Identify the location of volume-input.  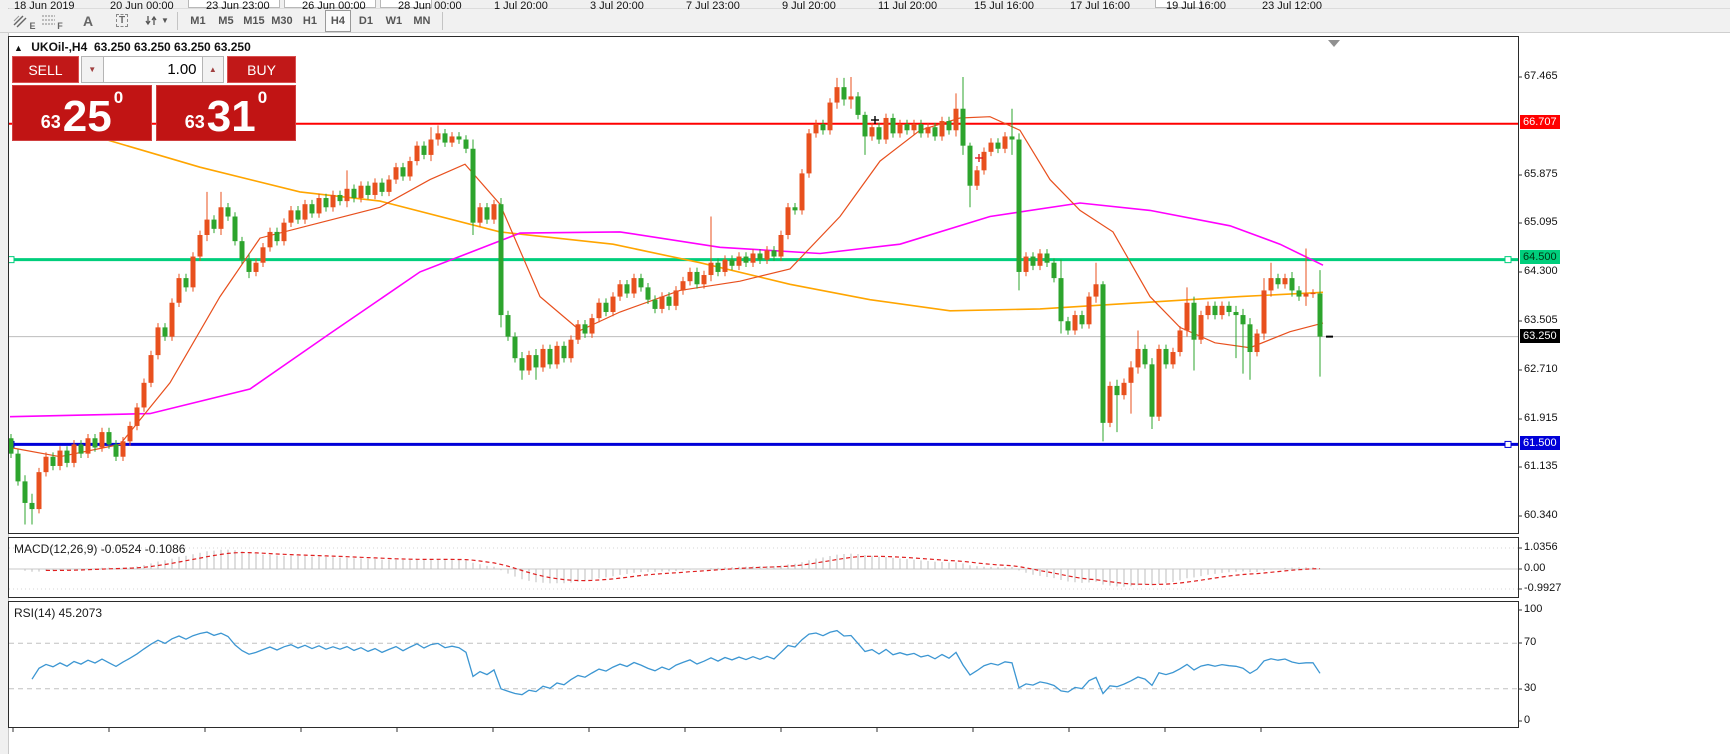
(152, 69).